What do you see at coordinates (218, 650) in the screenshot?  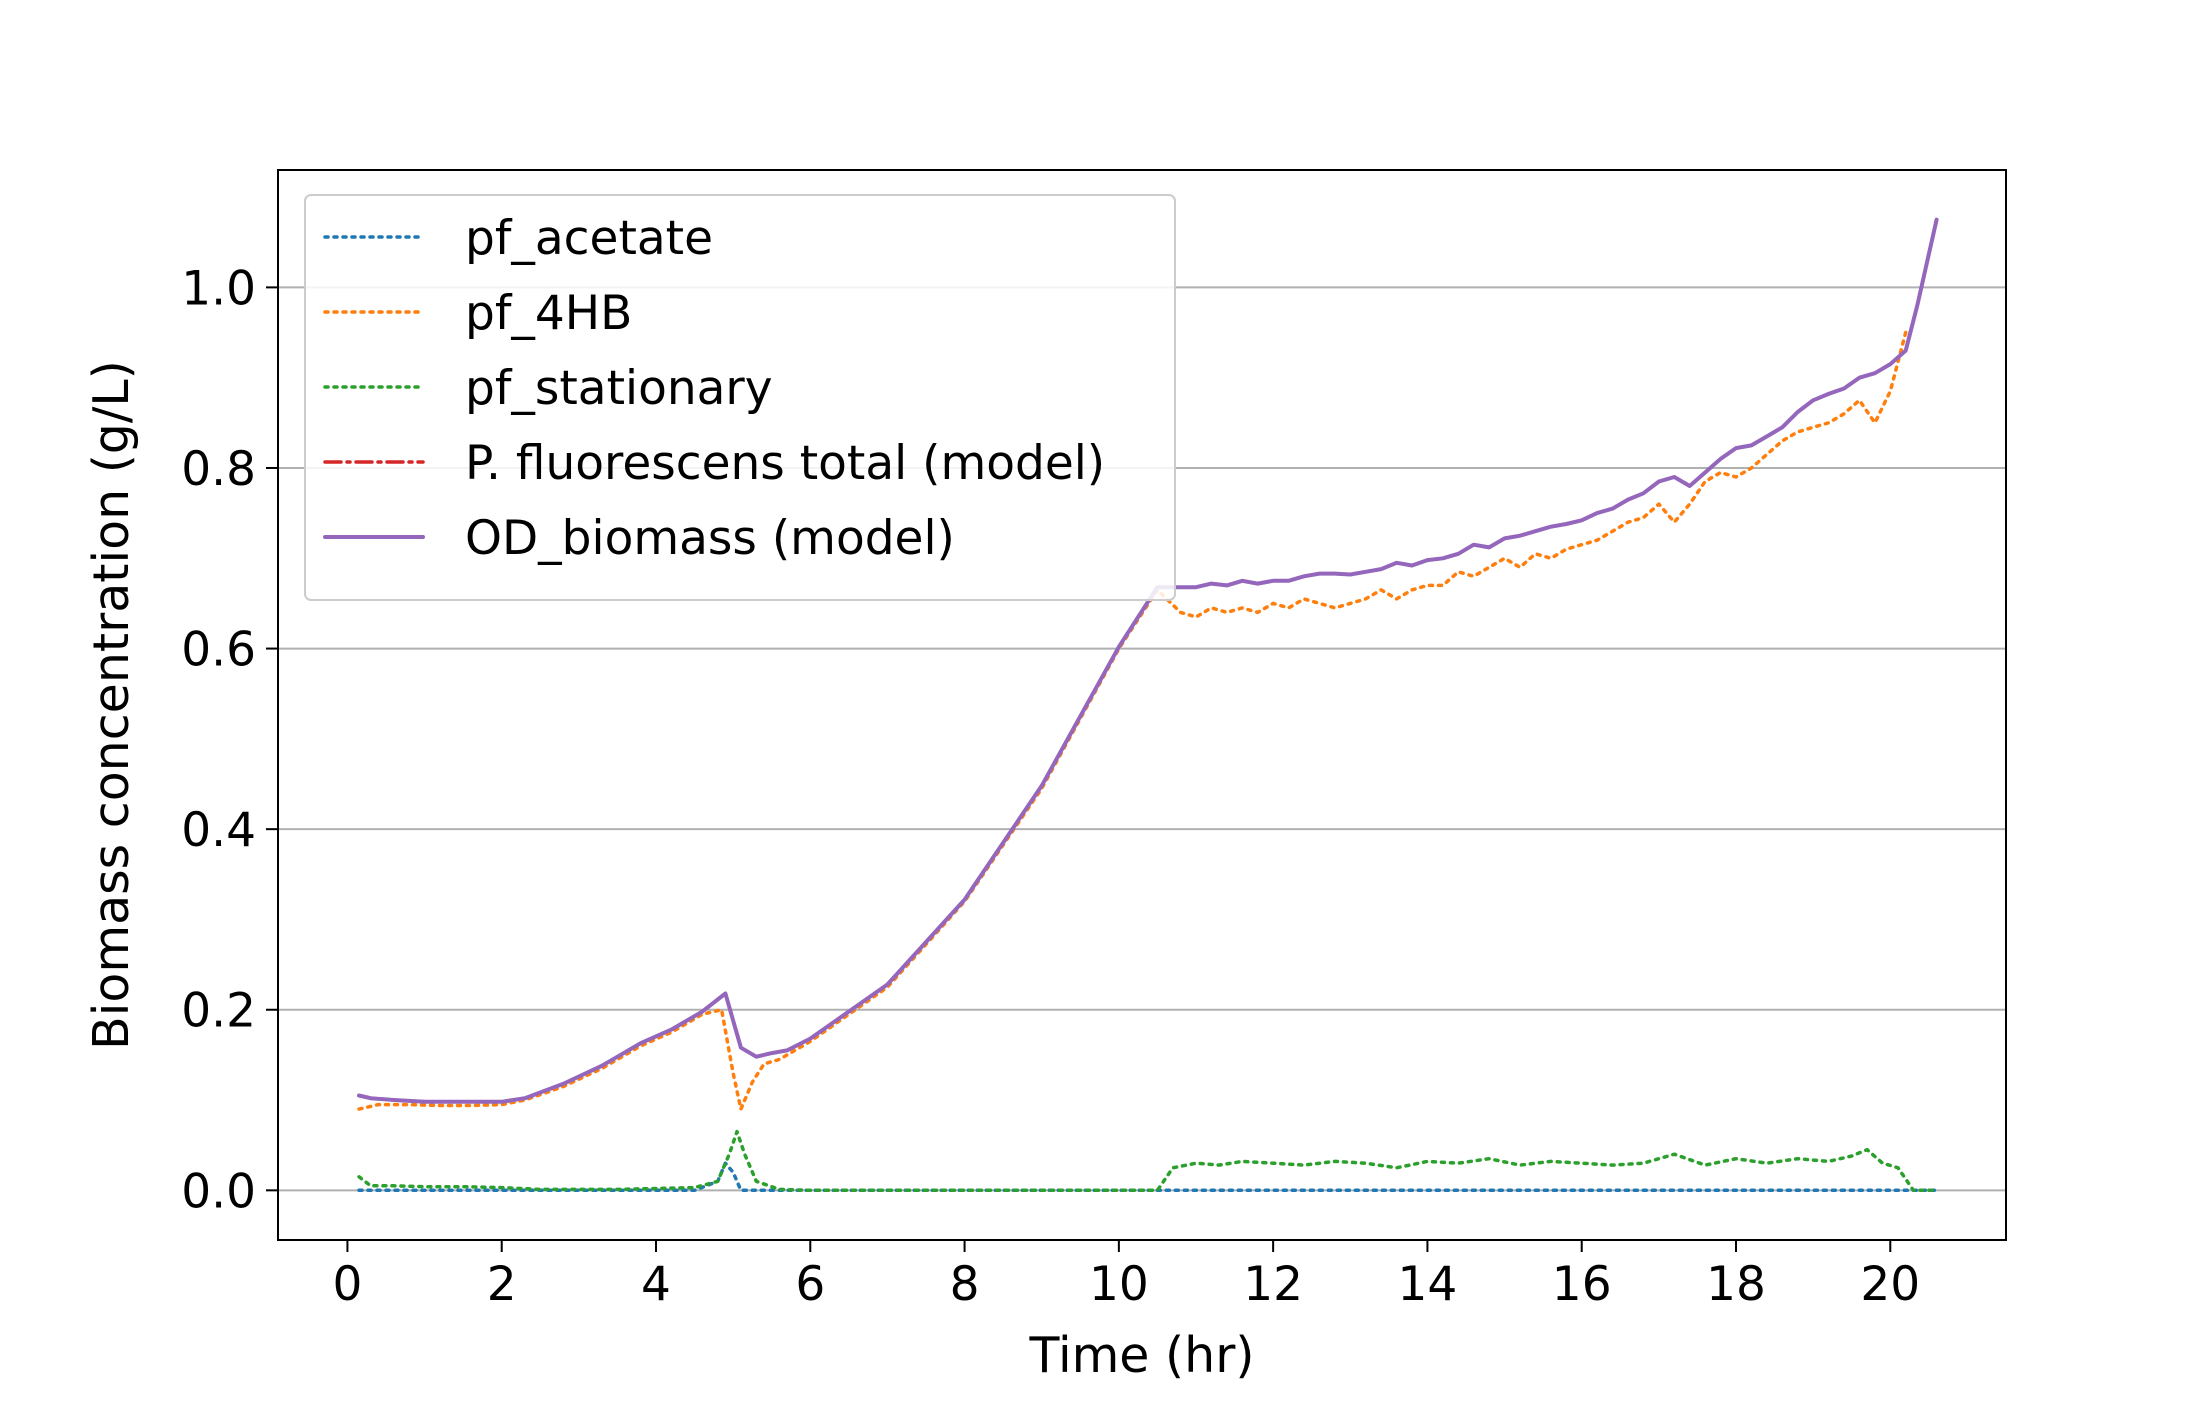 I see `y-tick-label-3: 0.6` at bounding box center [218, 650].